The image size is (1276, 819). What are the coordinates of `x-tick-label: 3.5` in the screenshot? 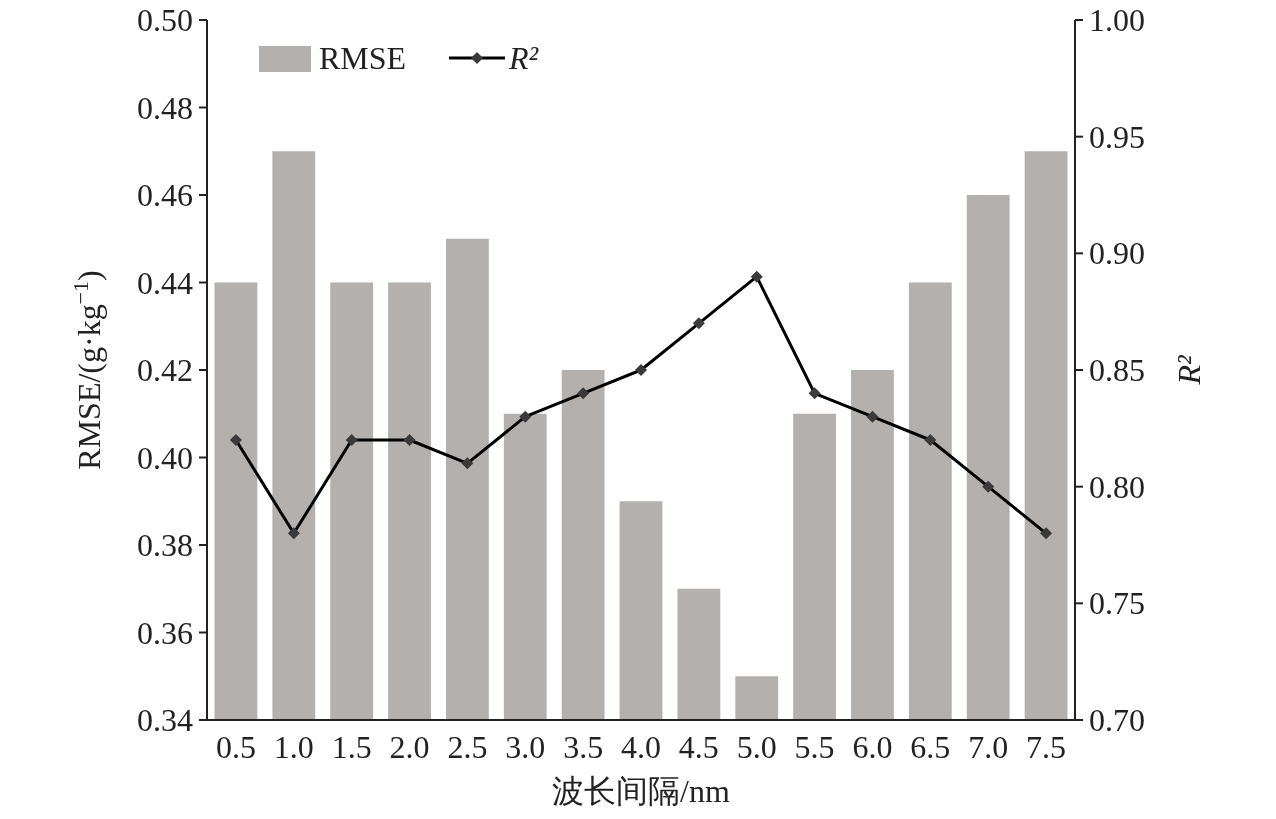 It's located at (583, 747).